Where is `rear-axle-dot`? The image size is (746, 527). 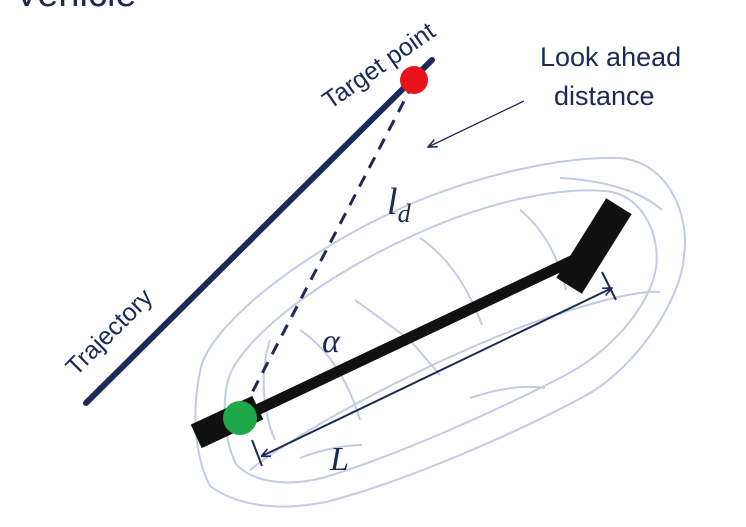
rear-axle-dot is located at coordinates (240, 418).